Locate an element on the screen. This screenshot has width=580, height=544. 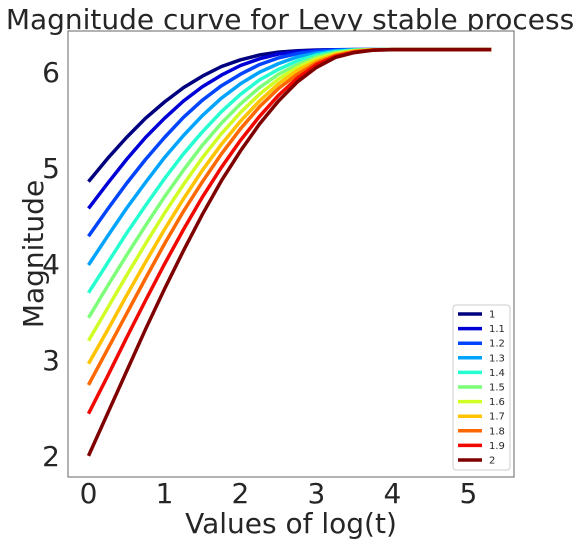
y-tick-label: 2 is located at coordinates (51, 456).